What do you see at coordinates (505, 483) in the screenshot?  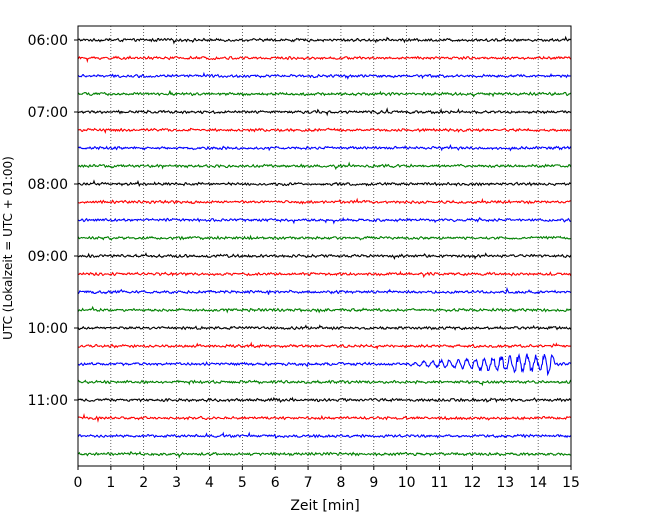 I see `x-tick-label: 13` at bounding box center [505, 483].